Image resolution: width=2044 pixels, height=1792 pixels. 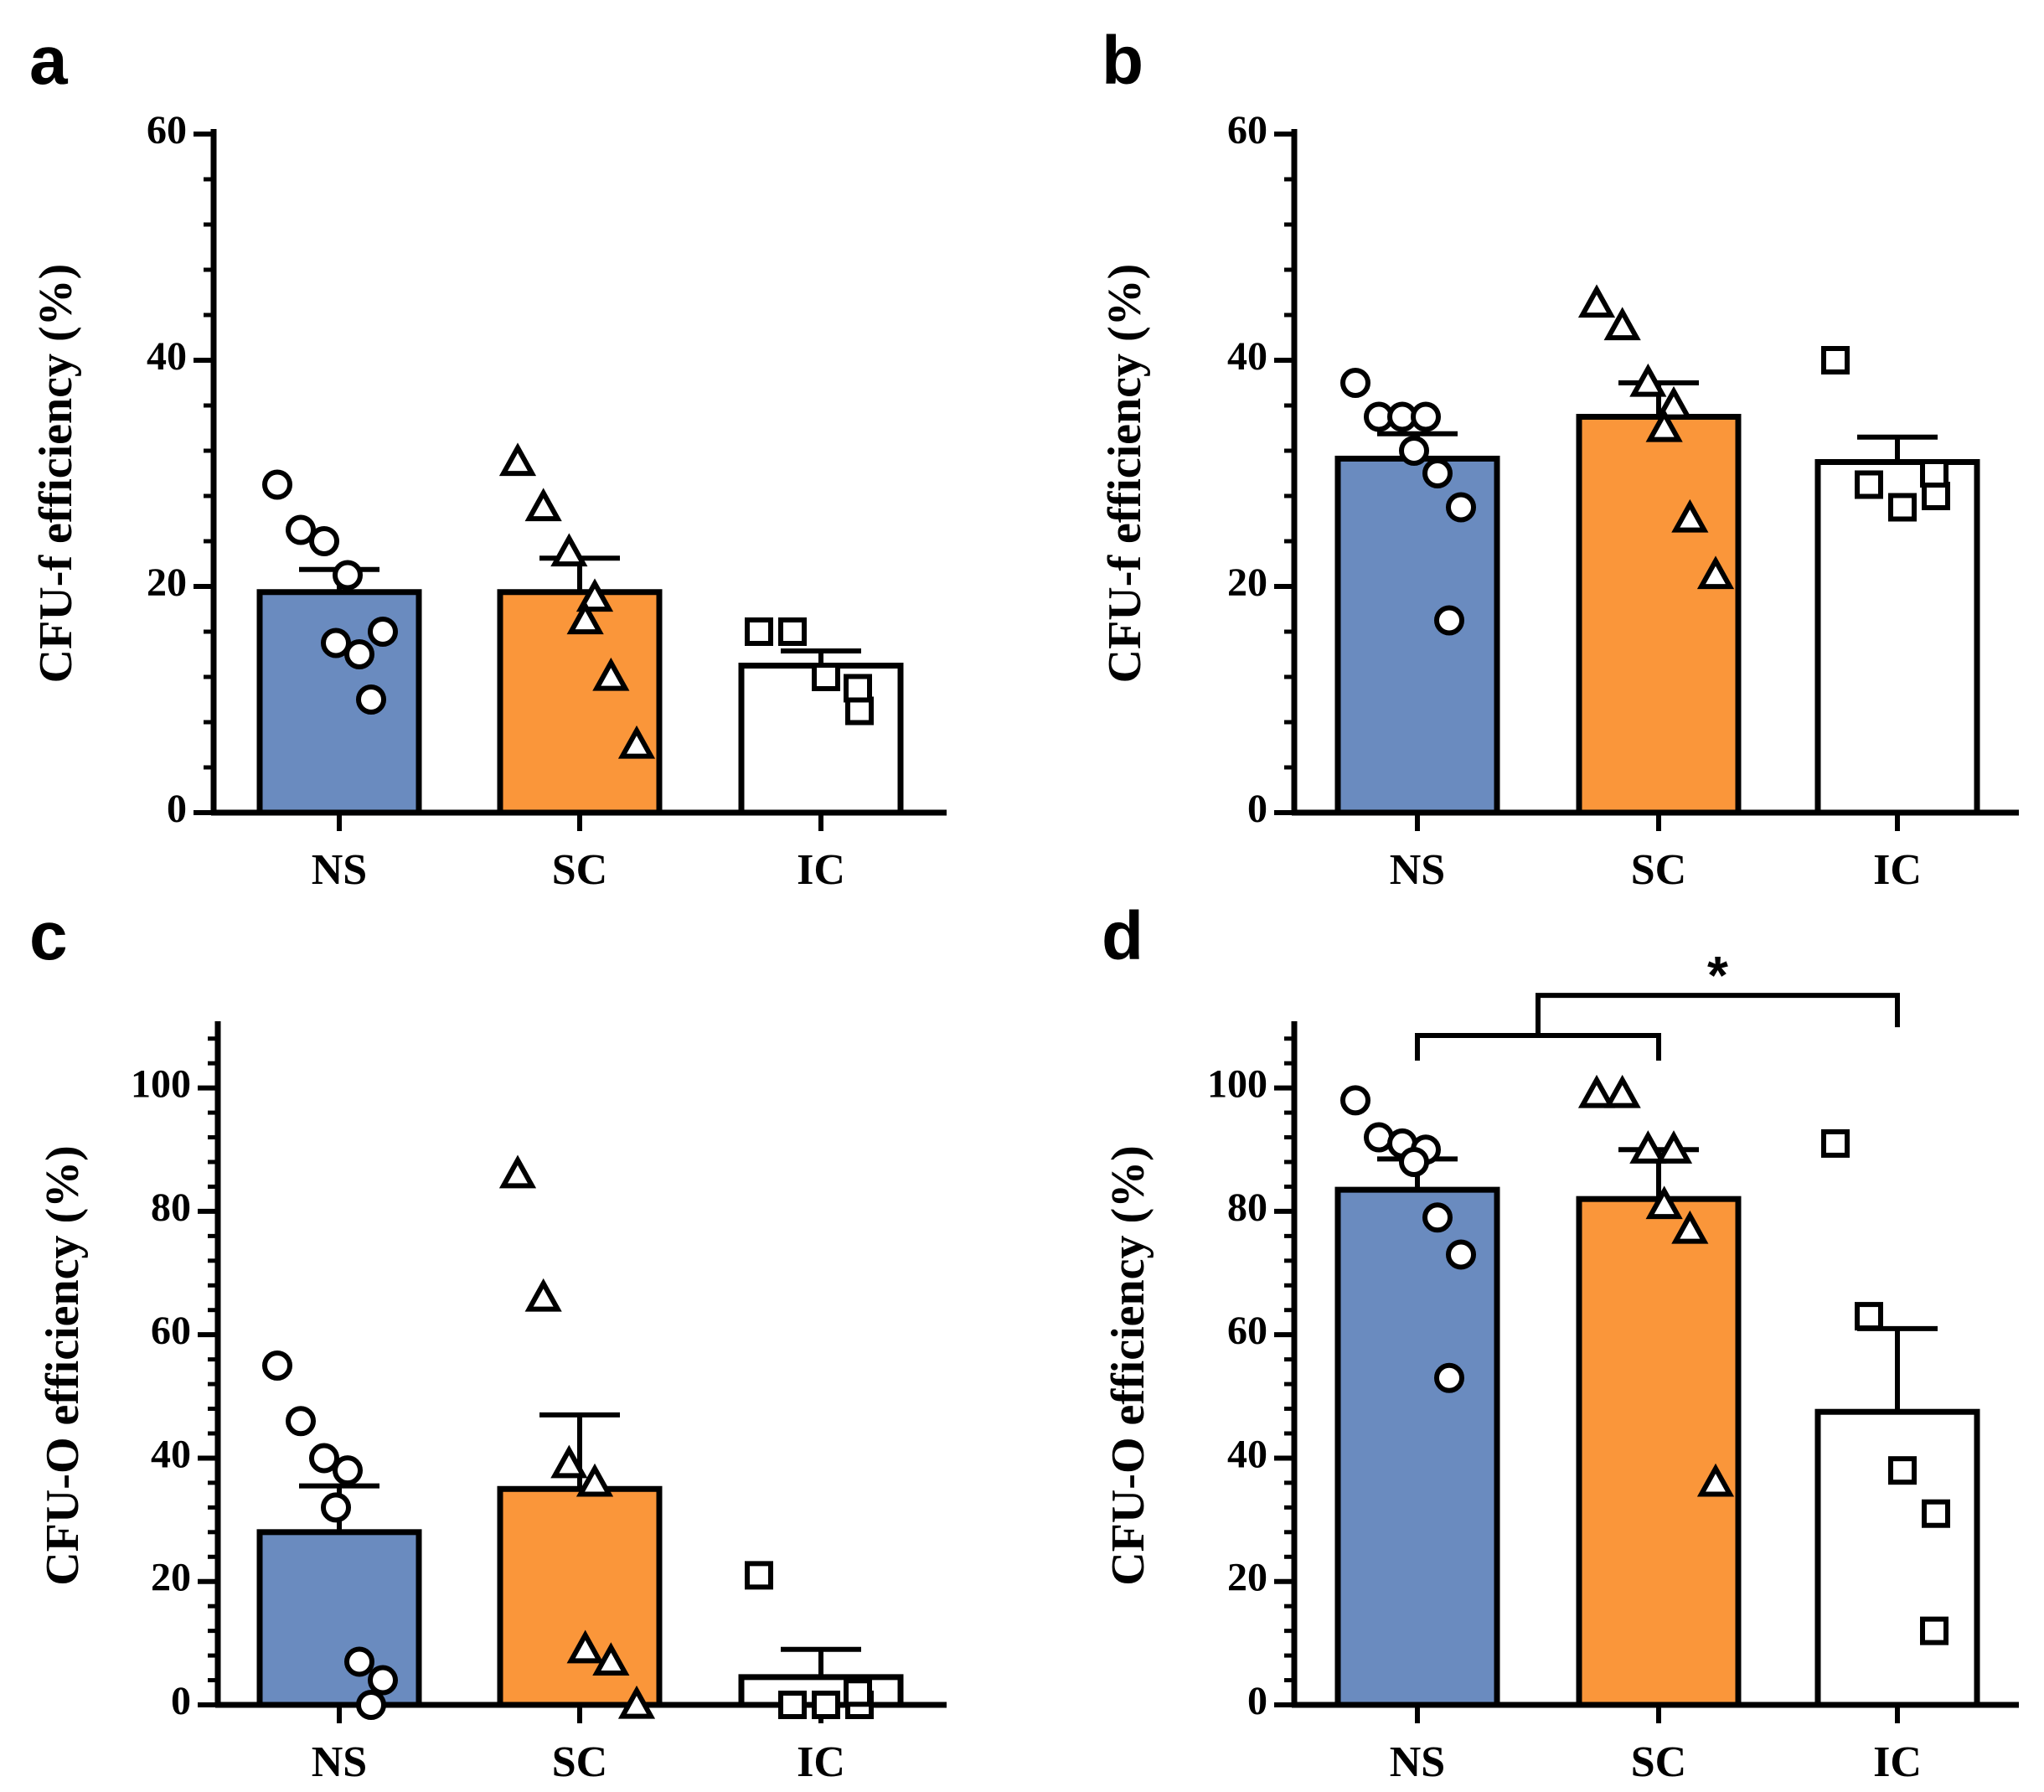 What do you see at coordinates (49, 61) in the screenshot?
I see `panel-letter: a` at bounding box center [49, 61].